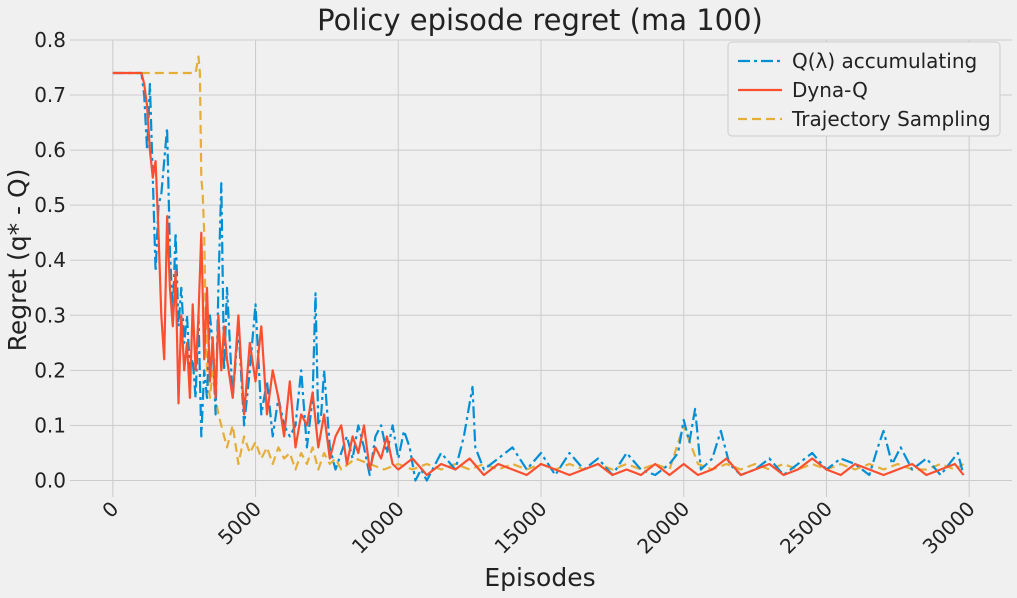 The height and width of the screenshot is (598, 1017). I want to click on legend-label: Dyna-Q, so click(830, 90).